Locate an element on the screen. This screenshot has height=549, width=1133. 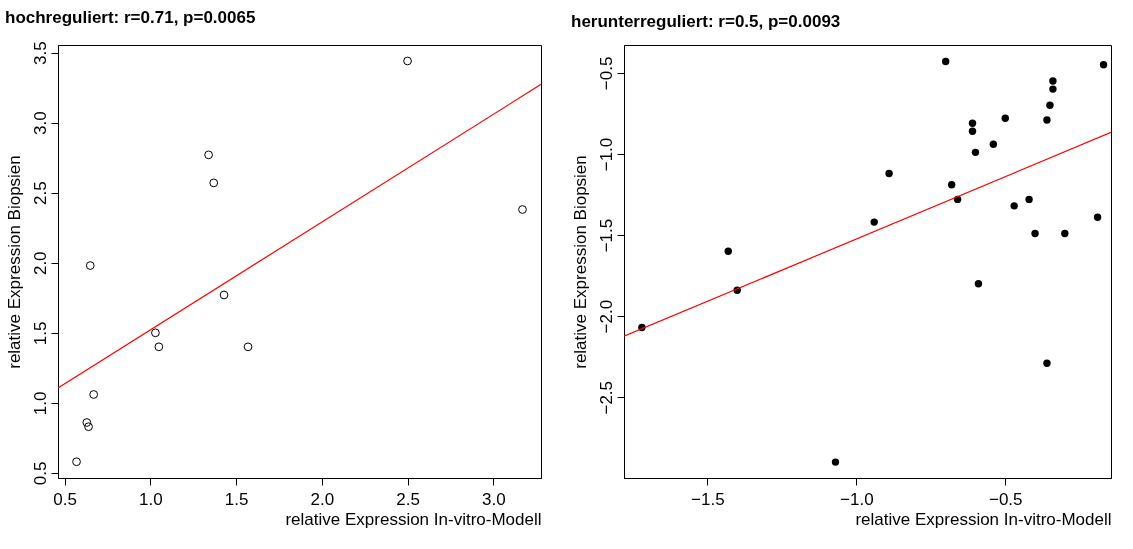
y-tick-label: −2.0 is located at coordinates (606, 316).